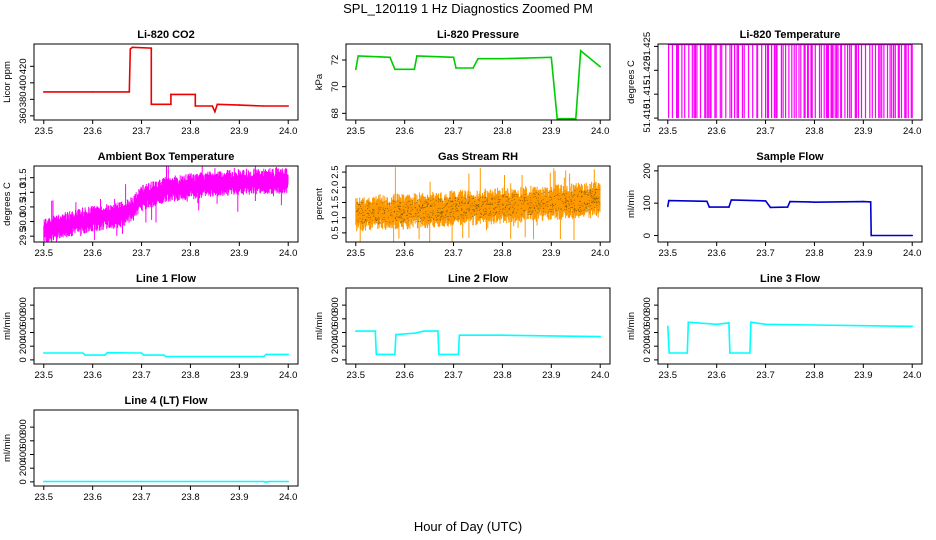 The width and height of the screenshot is (936, 540). Describe the element at coordinates (335, 232) in the screenshot. I see `y-tick-label: 0.5` at that location.